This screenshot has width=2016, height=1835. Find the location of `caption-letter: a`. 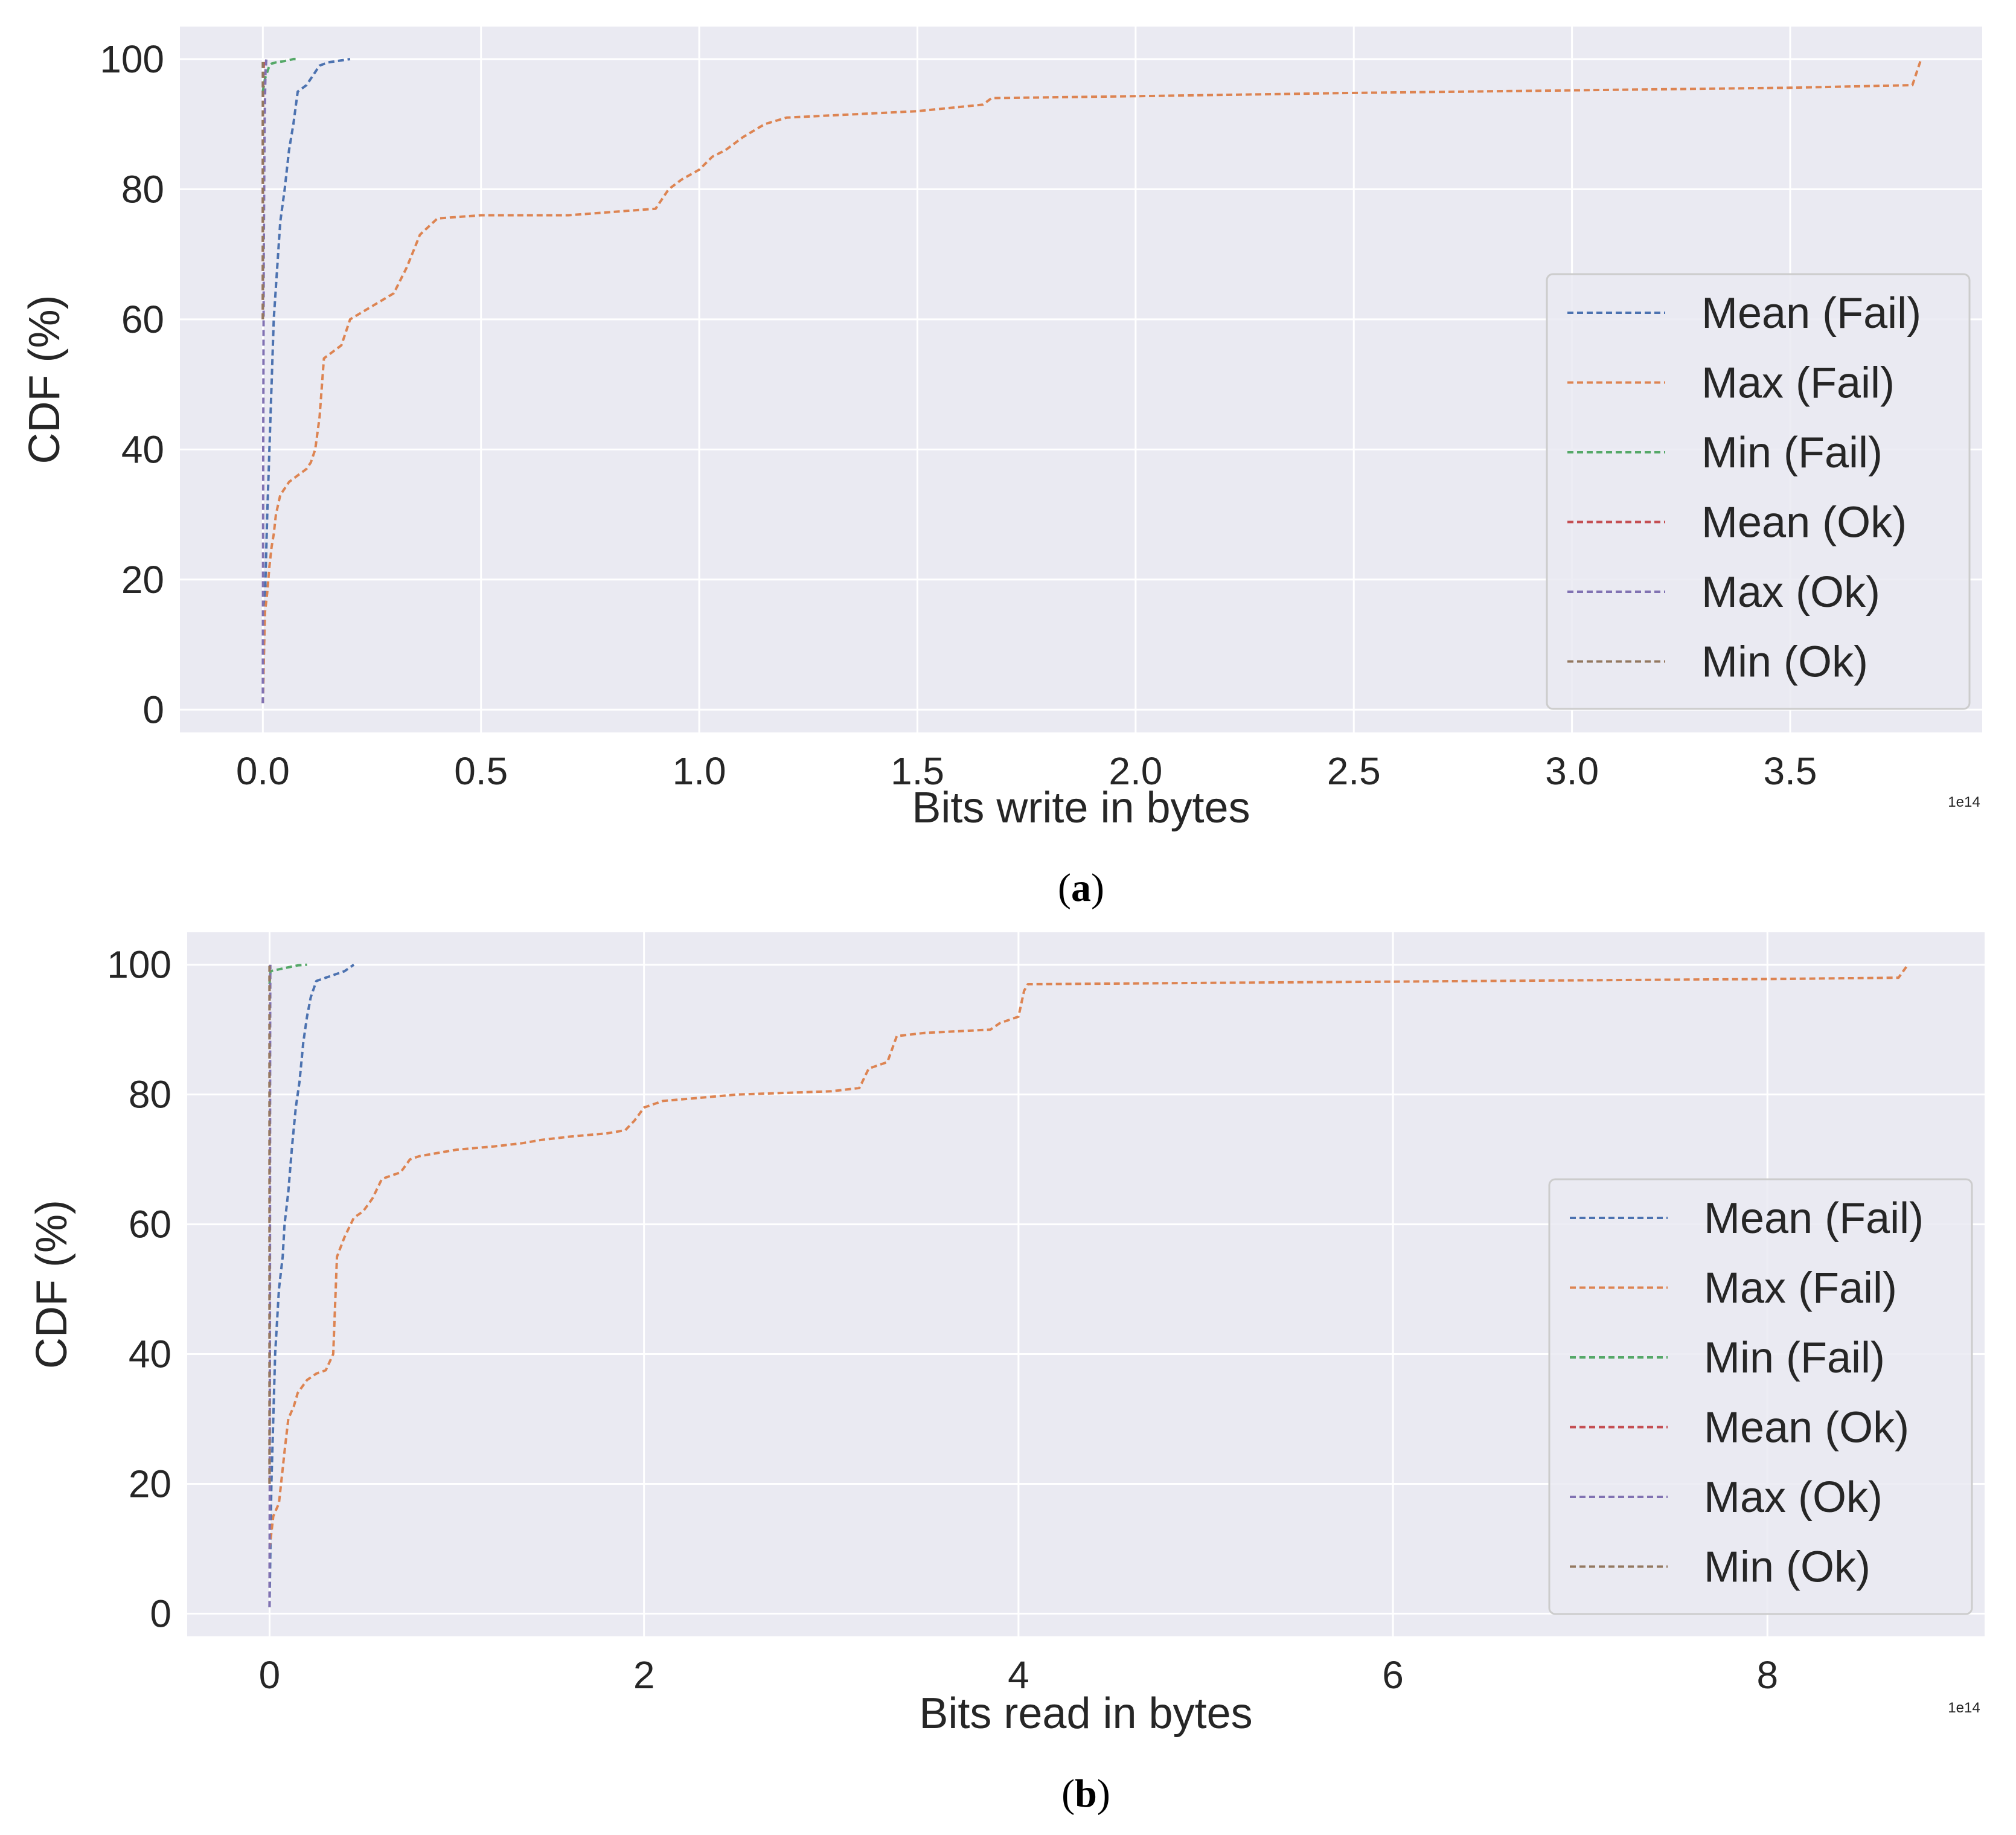

caption-letter: a is located at coordinates (1081, 888).